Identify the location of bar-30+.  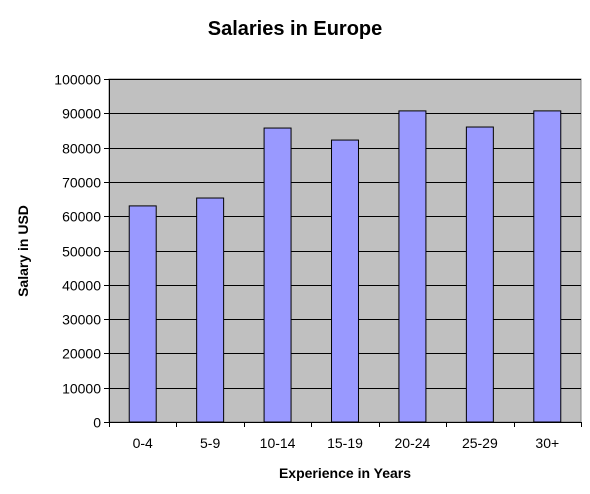
(547, 266).